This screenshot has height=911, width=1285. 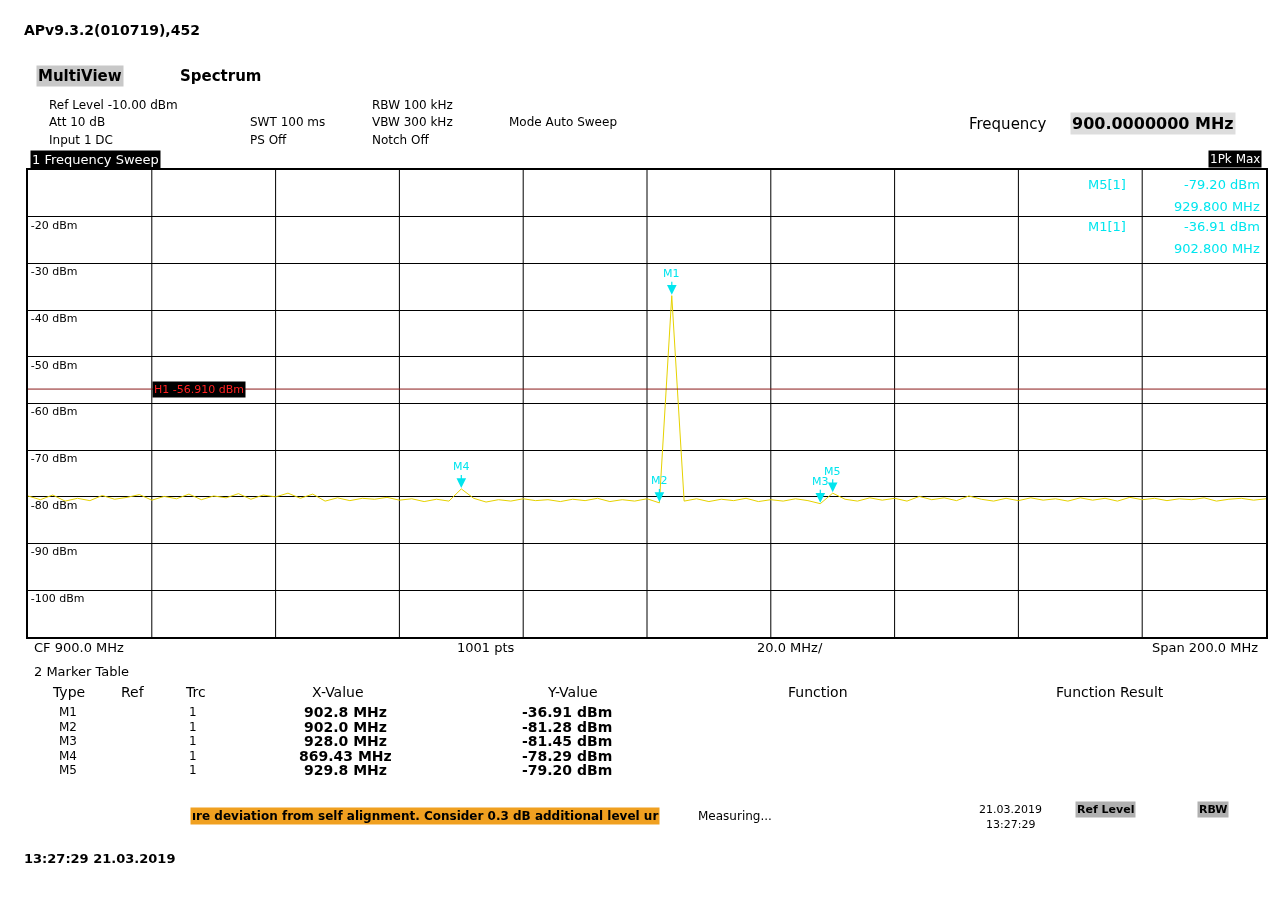 What do you see at coordinates (57, 599) in the screenshot?
I see `y-tick-label: -100 dBm` at bounding box center [57, 599].